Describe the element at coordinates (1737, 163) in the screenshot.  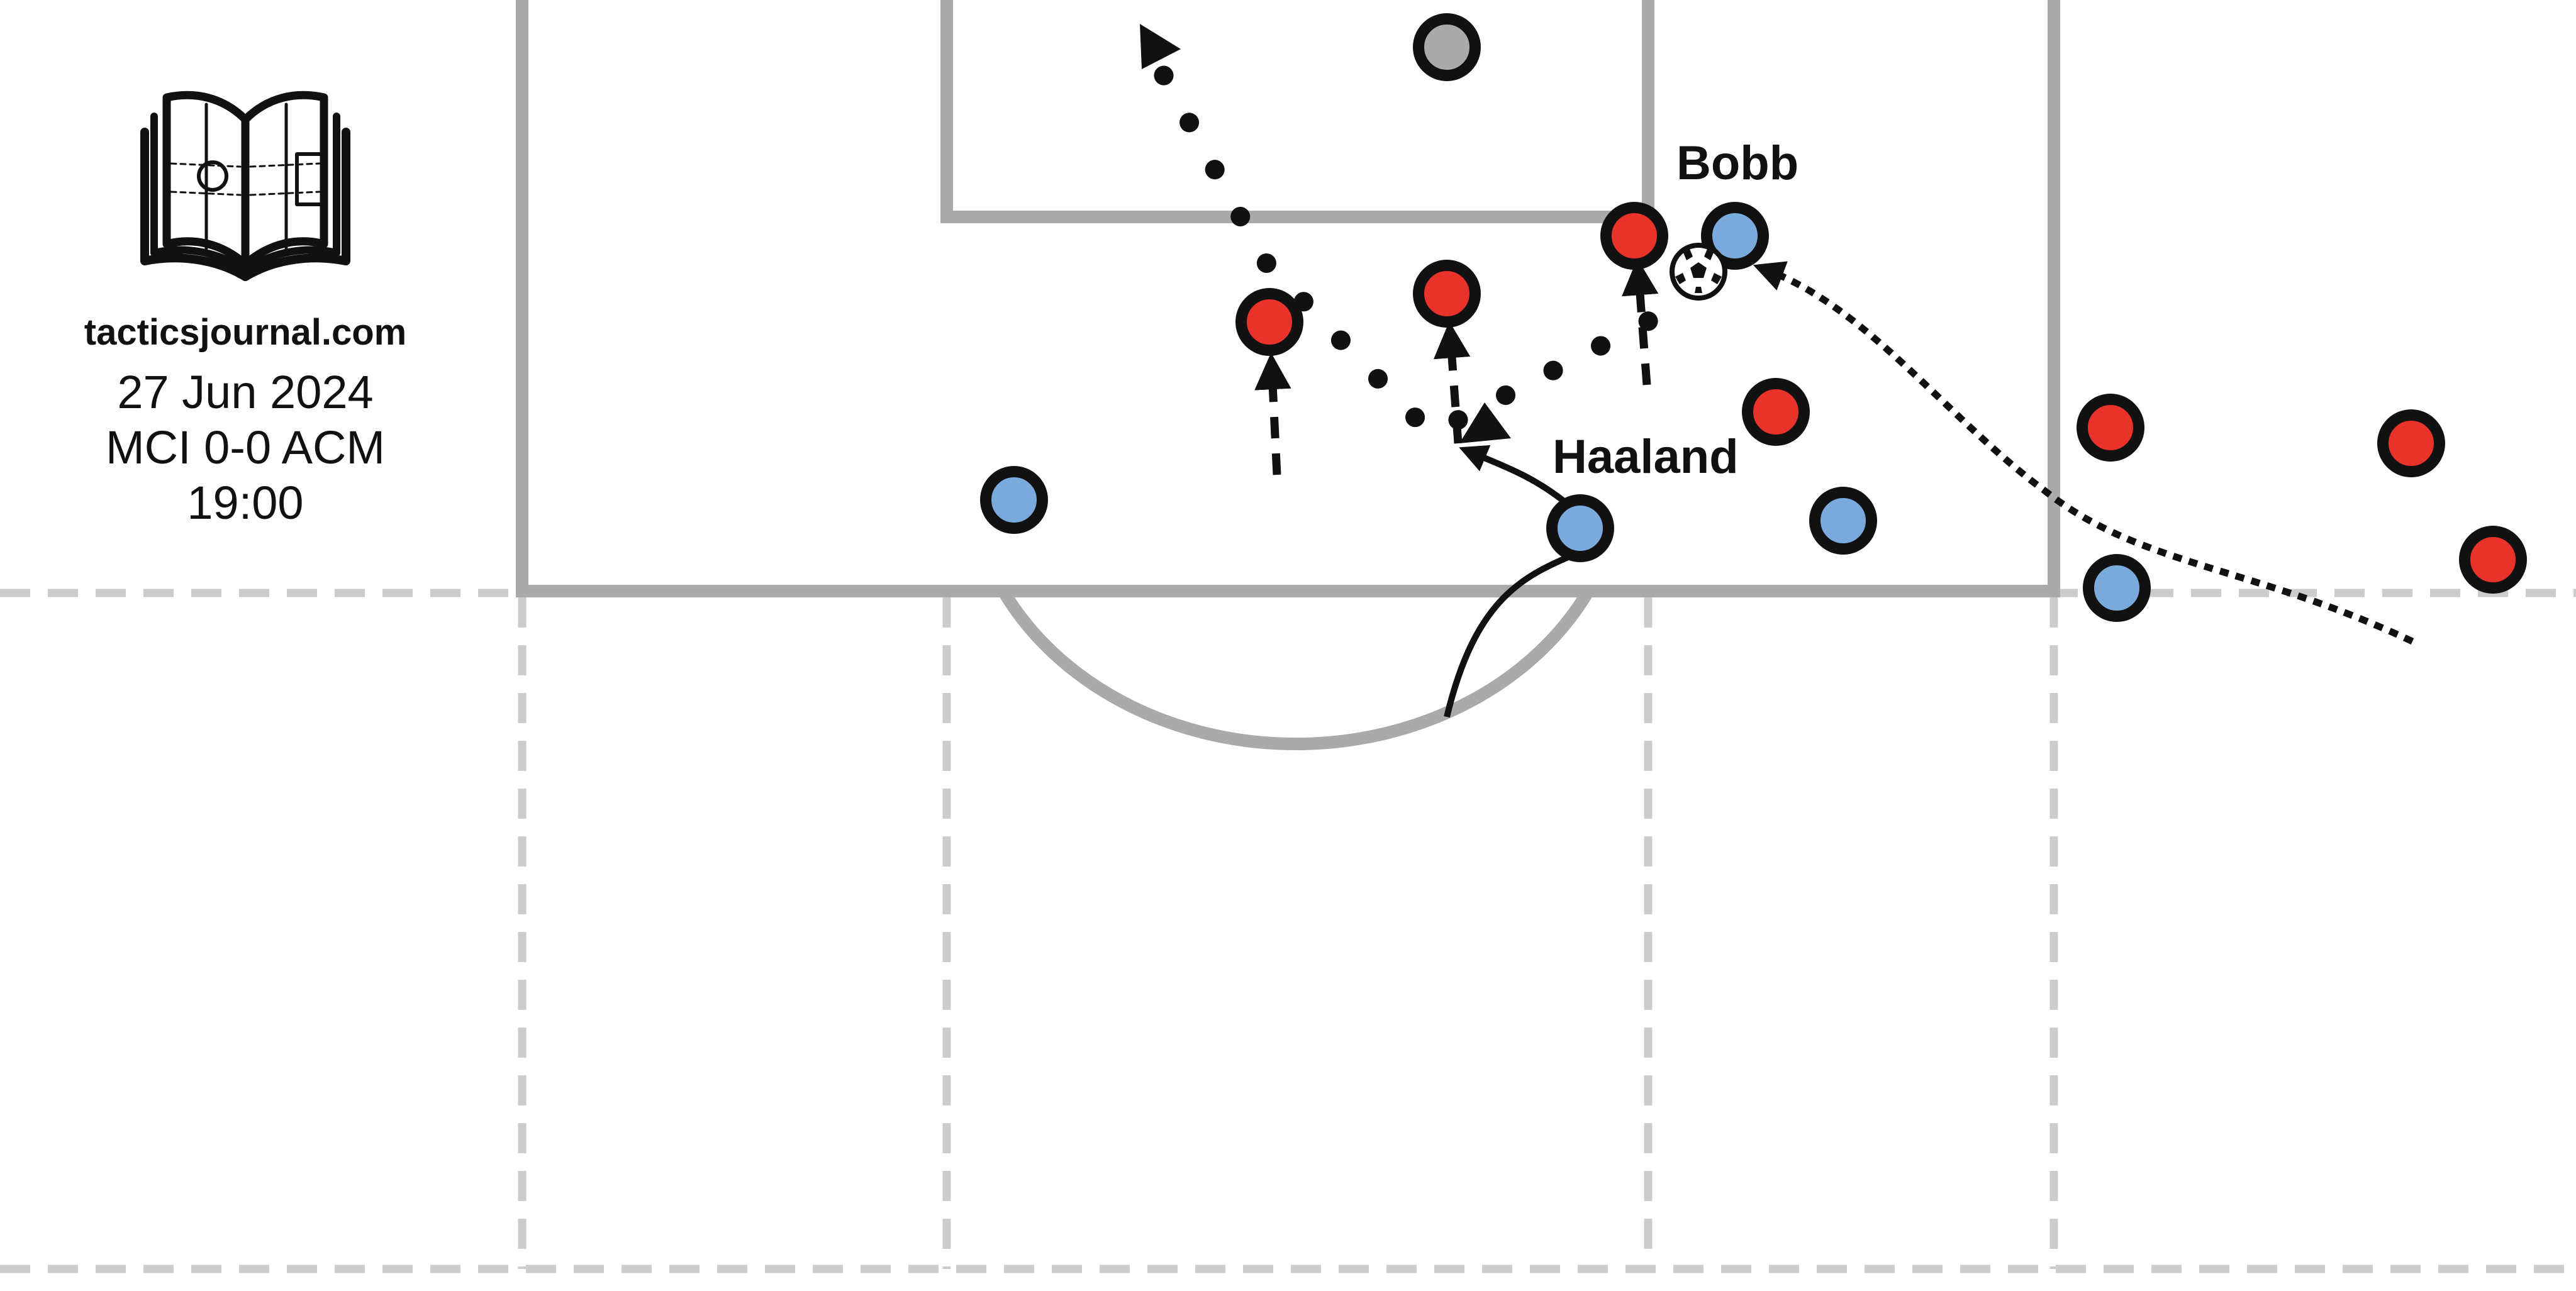
I see `label-bobb: Bobb` at that location.